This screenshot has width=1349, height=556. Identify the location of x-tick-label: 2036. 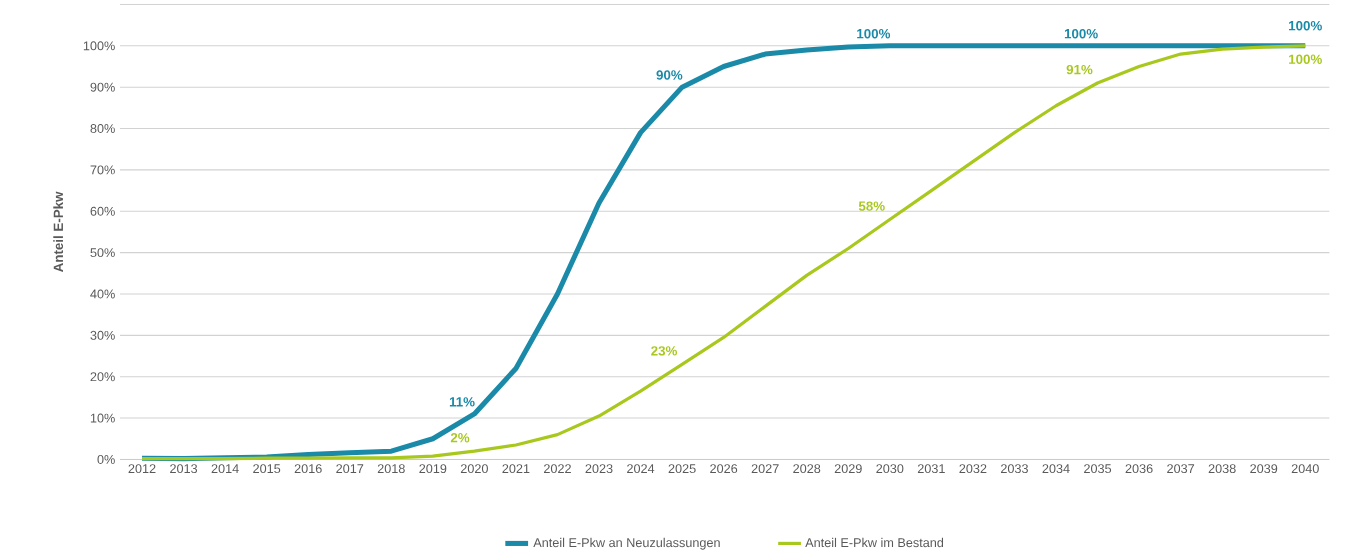
(1139, 468).